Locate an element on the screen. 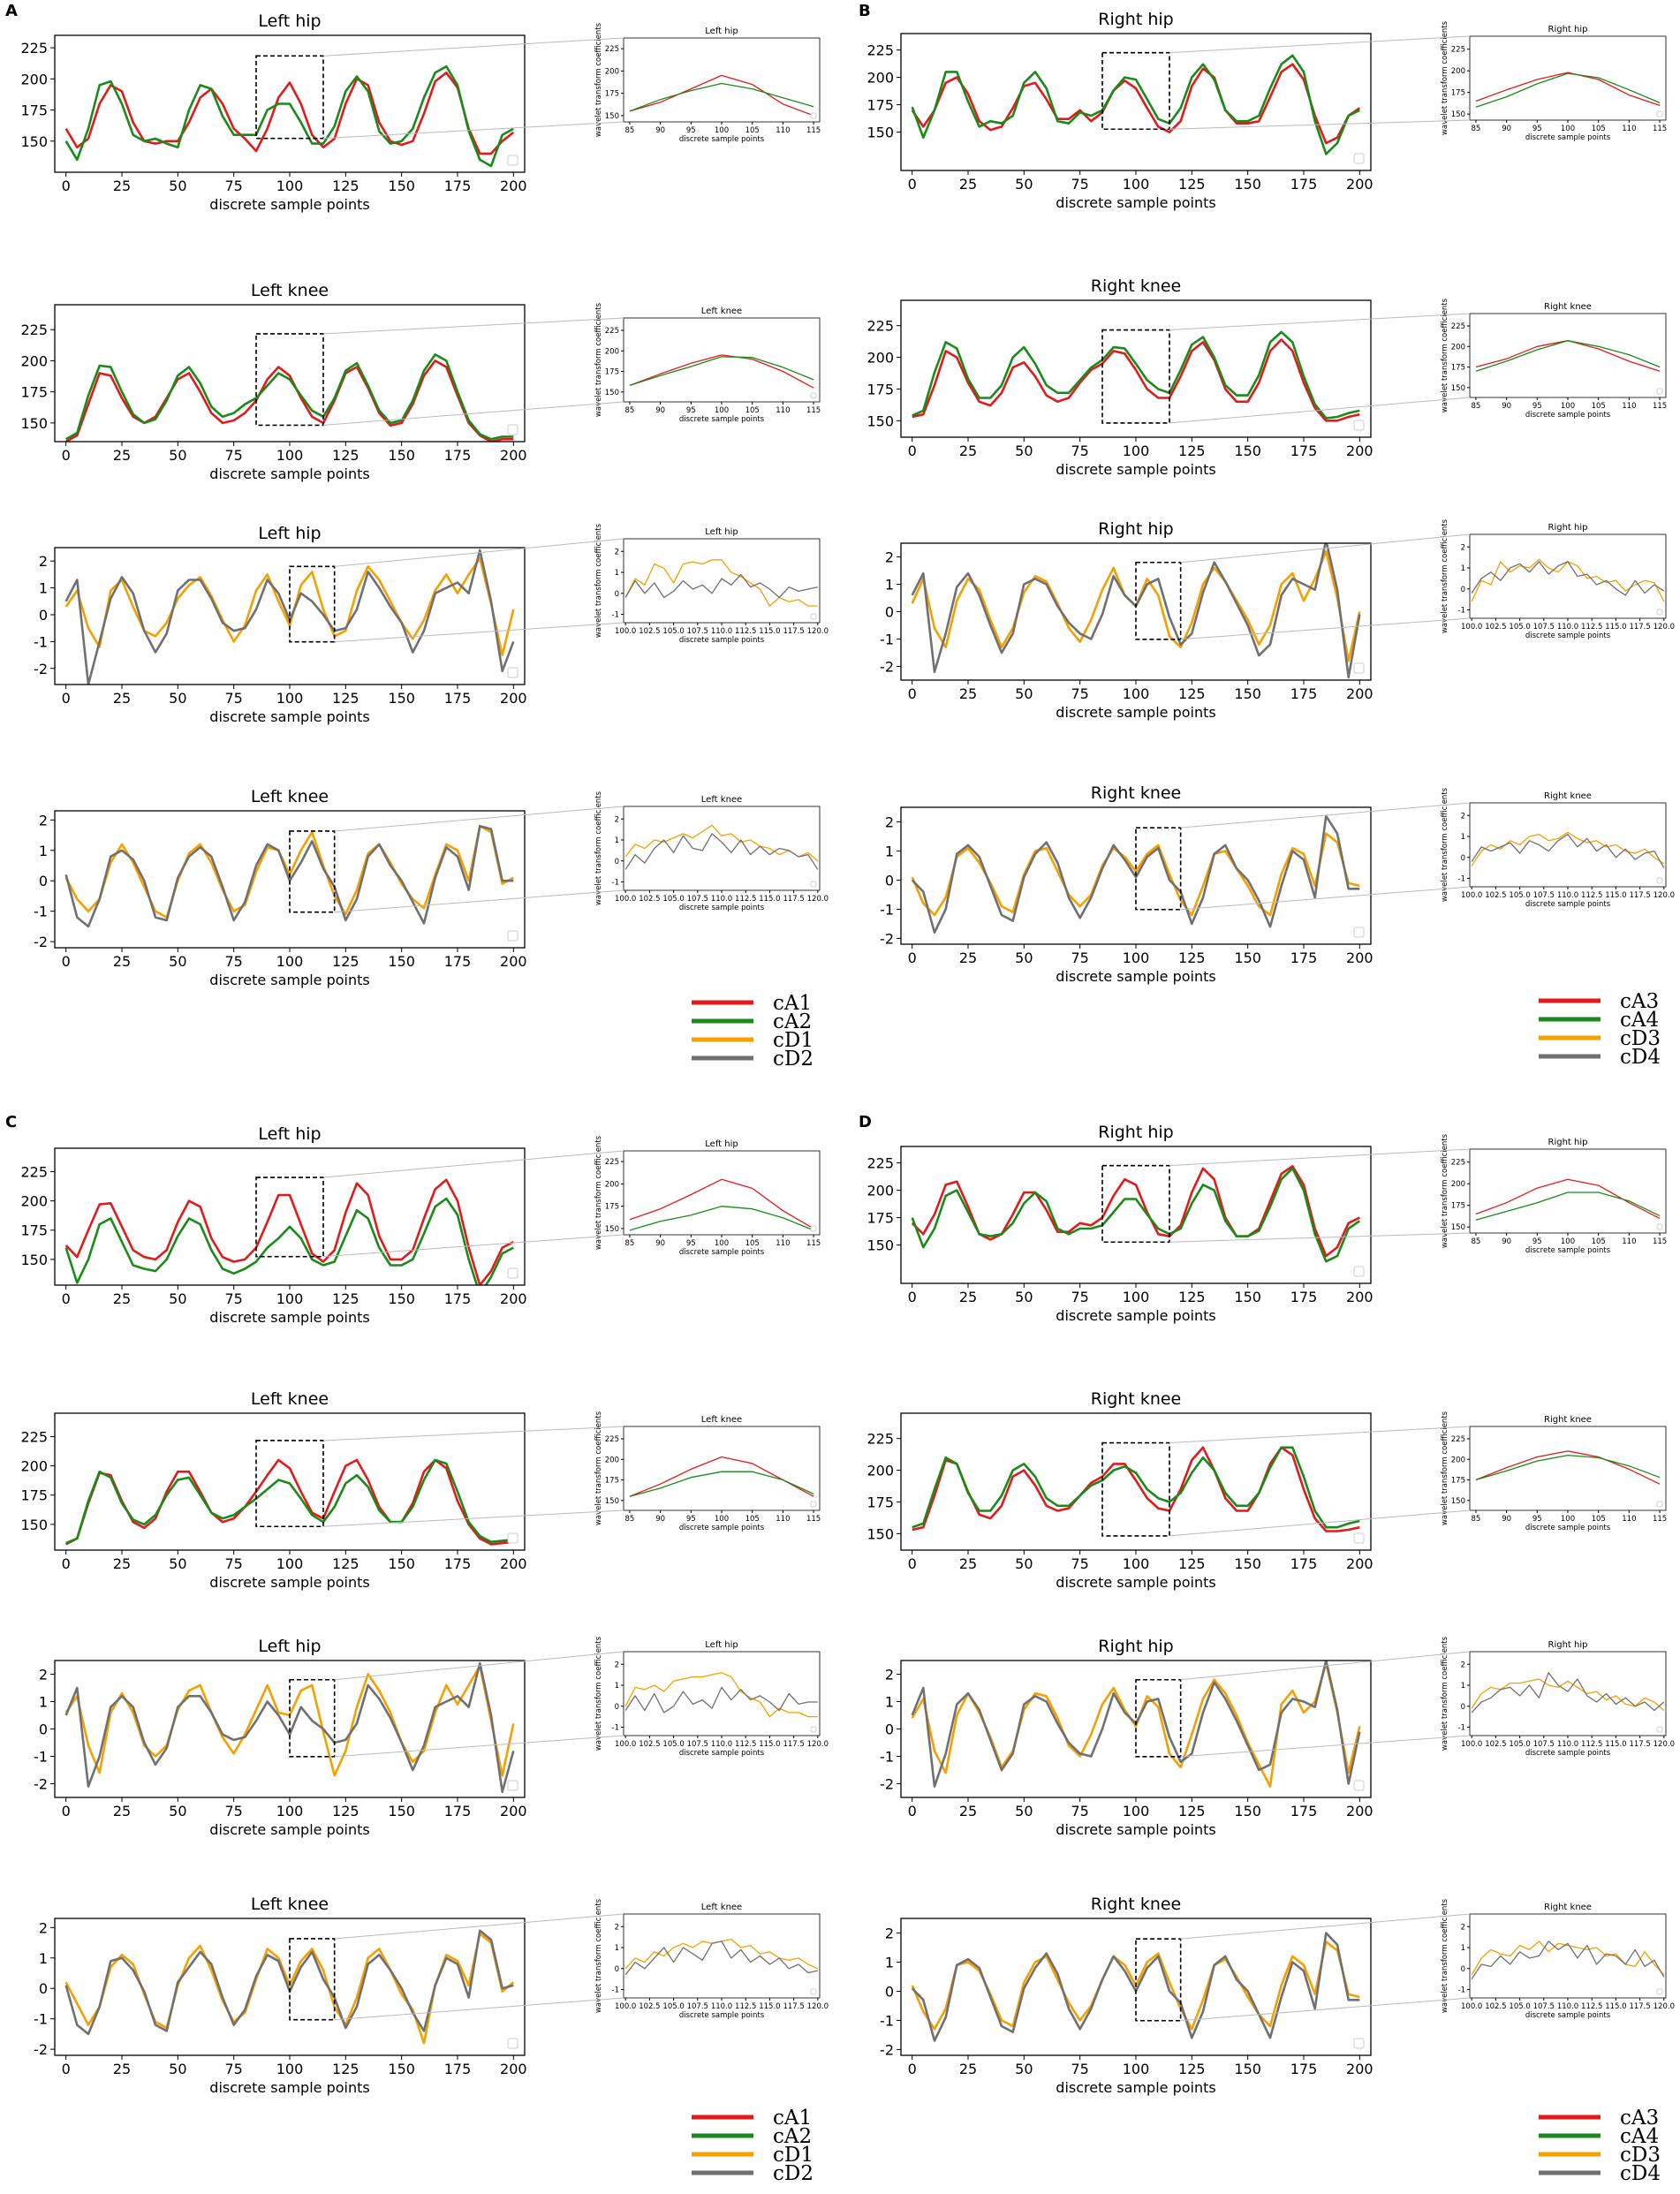 The image size is (1680, 2194). x-tick-label: 90 is located at coordinates (660, 411).